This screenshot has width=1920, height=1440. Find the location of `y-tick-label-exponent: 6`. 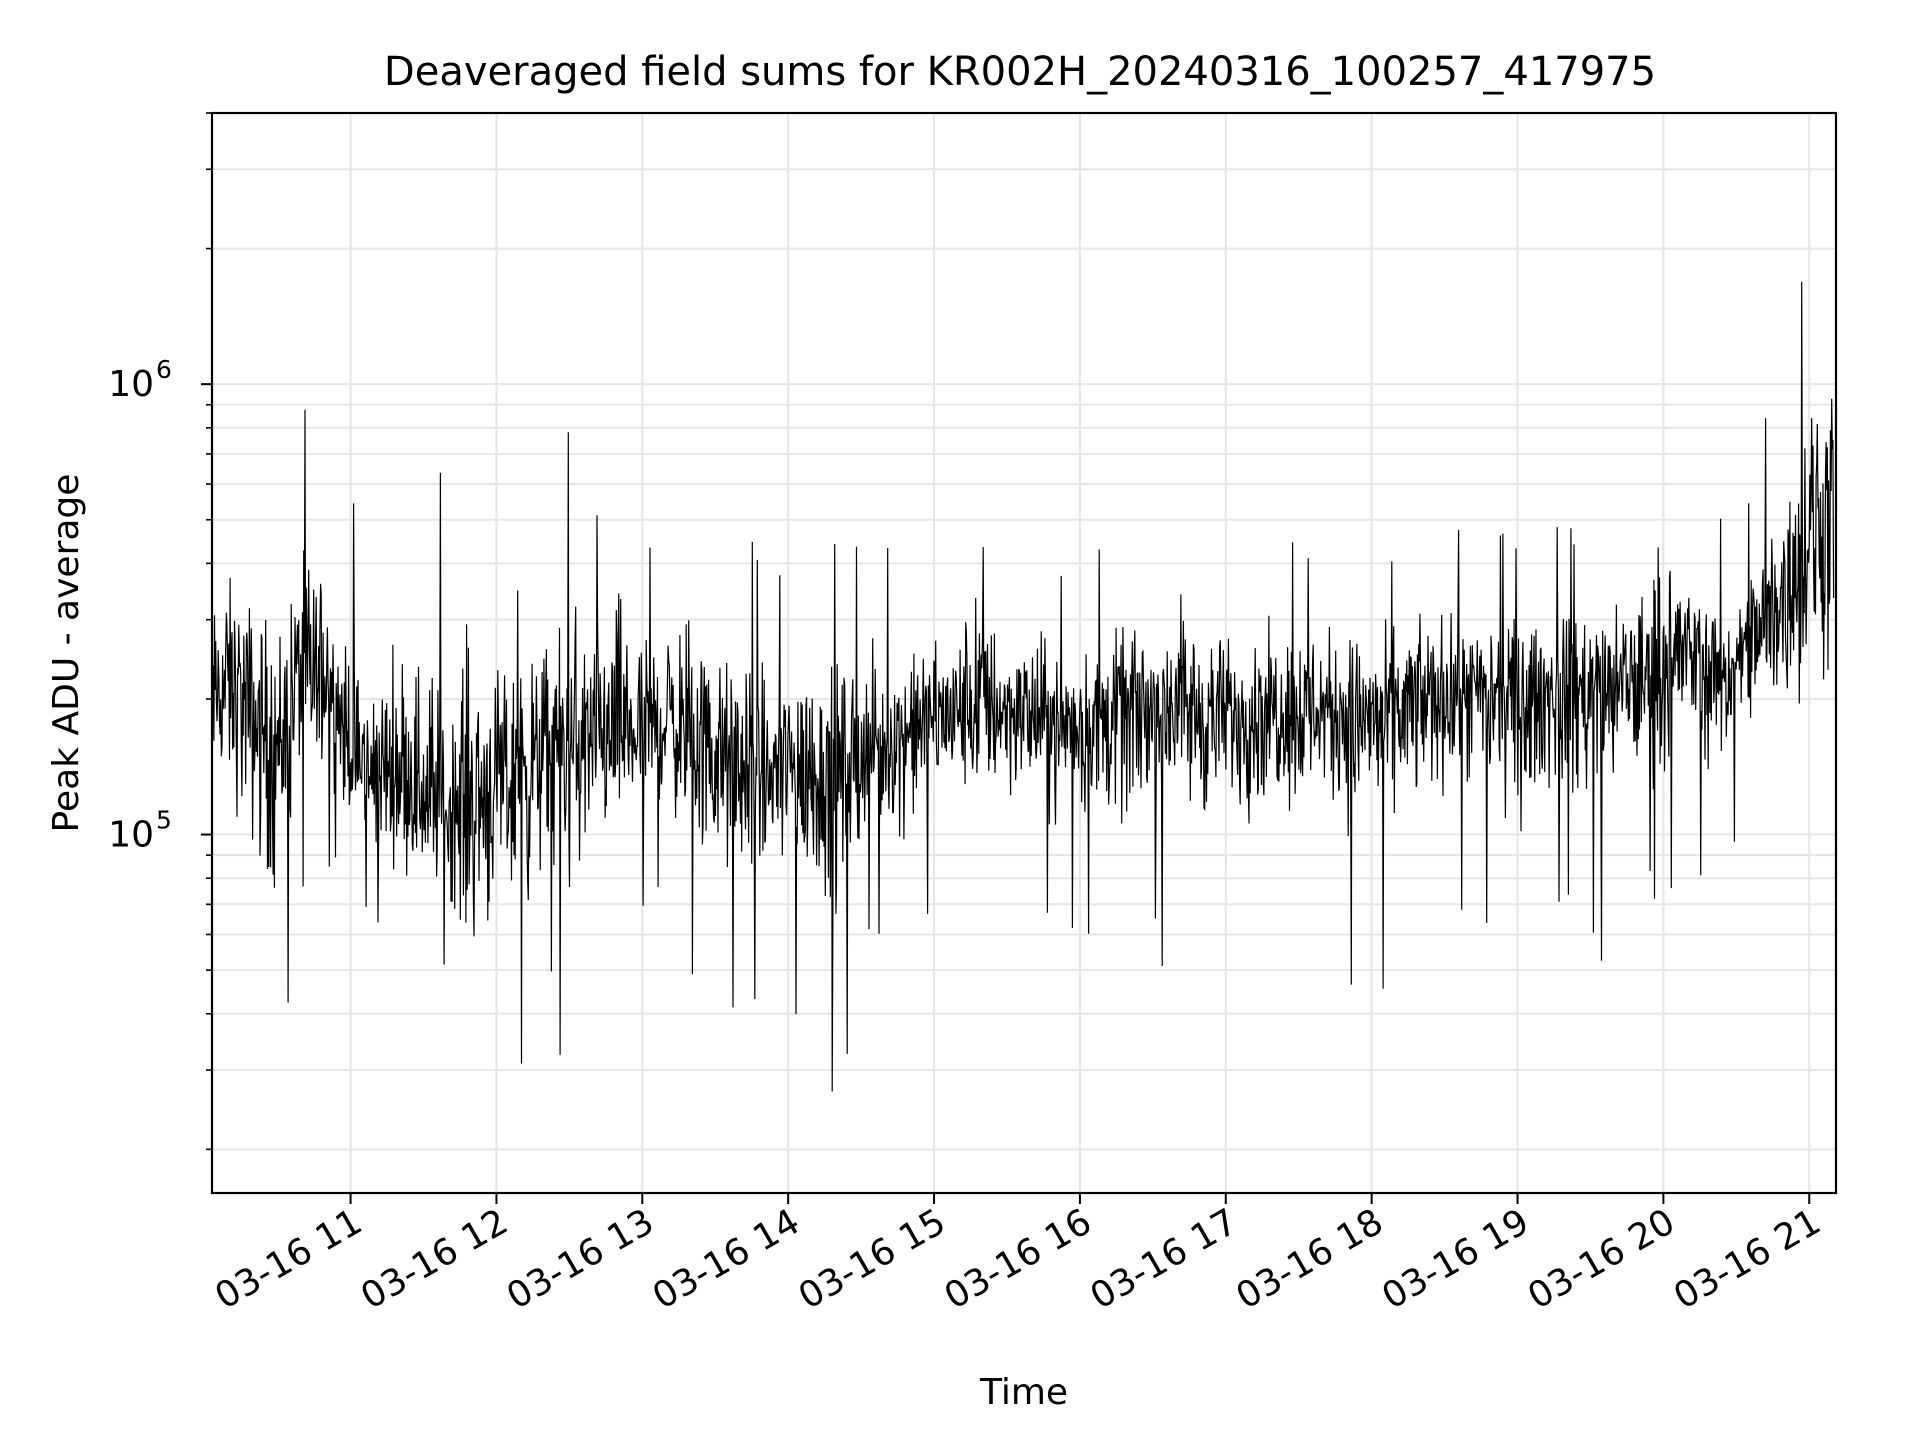

y-tick-label-exponent: 6 is located at coordinates (164, 369).